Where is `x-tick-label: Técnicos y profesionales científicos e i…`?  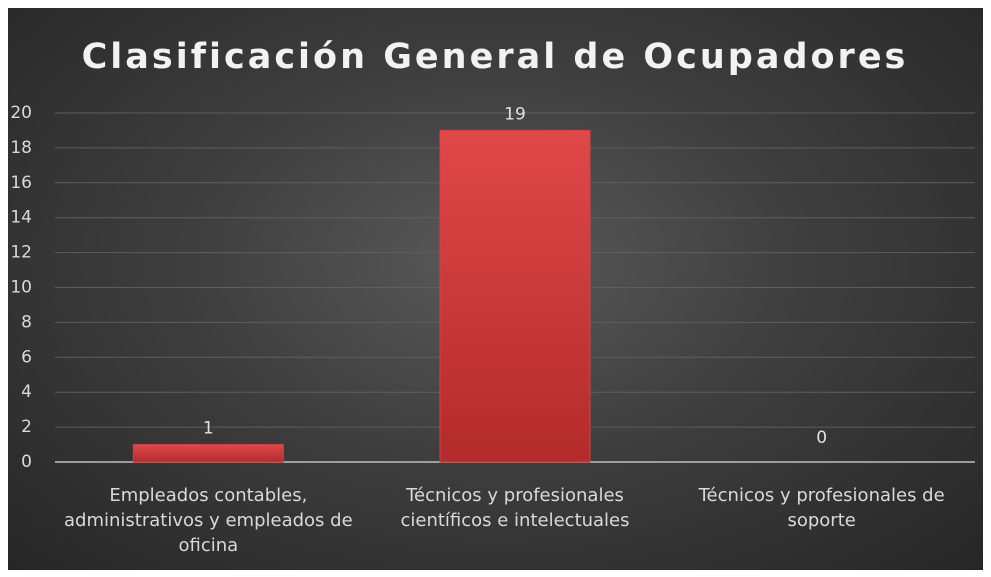 x-tick-label: Técnicos y profesionales científicos e i… is located at coordinates (515, 508).